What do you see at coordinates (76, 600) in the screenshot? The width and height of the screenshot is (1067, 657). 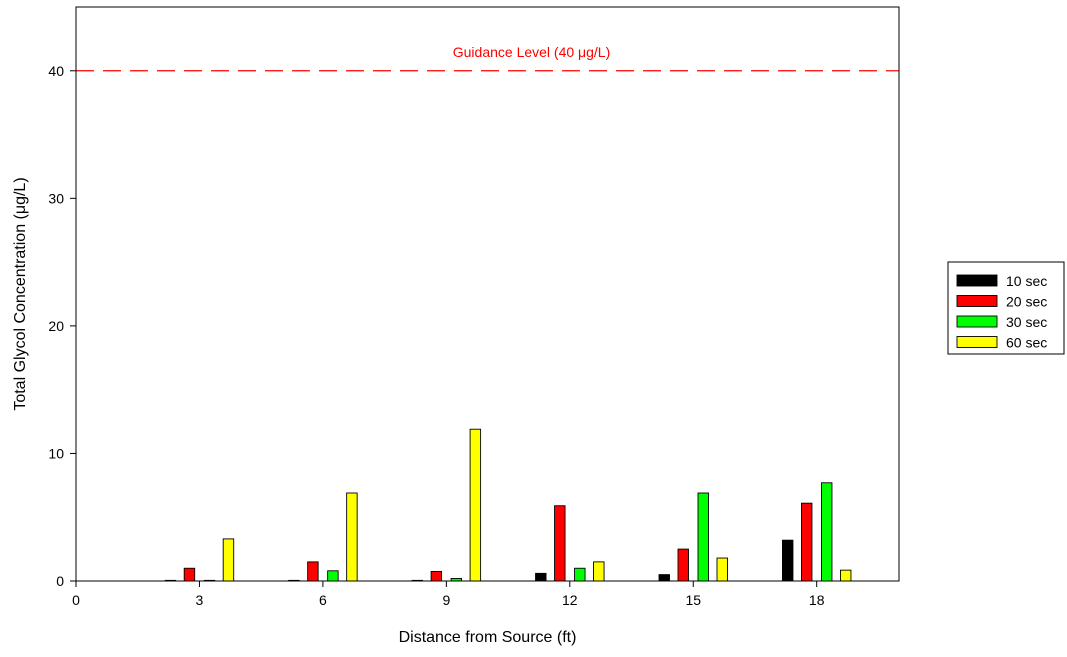 I see `x-tick-label: 0` at bounding box center [76, 600].